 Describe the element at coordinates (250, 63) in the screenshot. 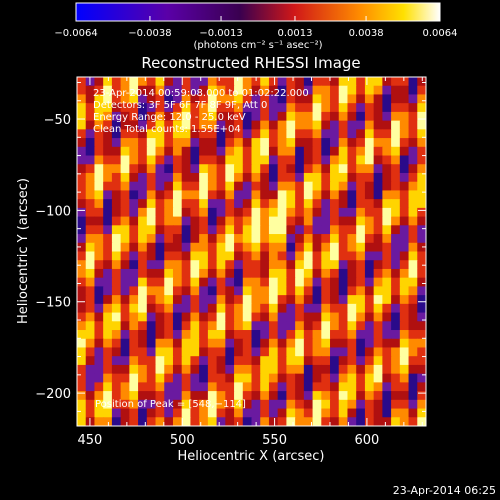

I see `chart-title: Reconstructed RHESSI Image` at that location.